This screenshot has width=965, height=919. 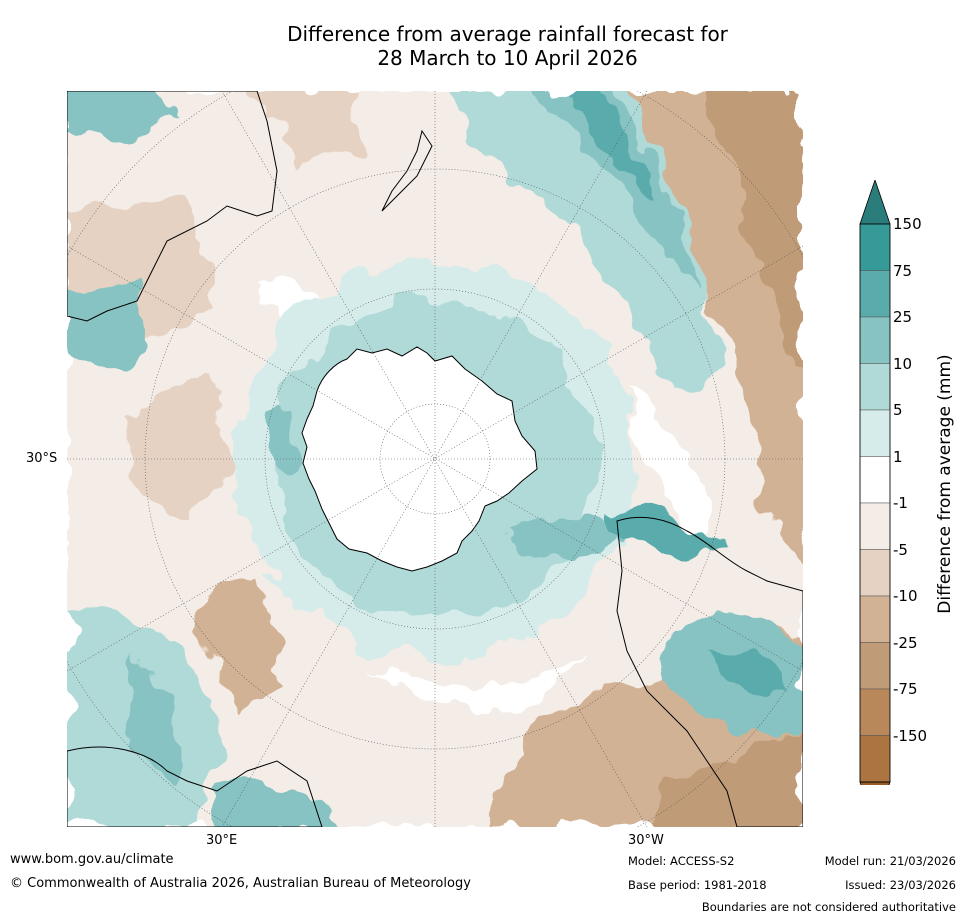 I want to click on footer-model-run: Model run: 21/03/2026, so click(x=890, y=861).